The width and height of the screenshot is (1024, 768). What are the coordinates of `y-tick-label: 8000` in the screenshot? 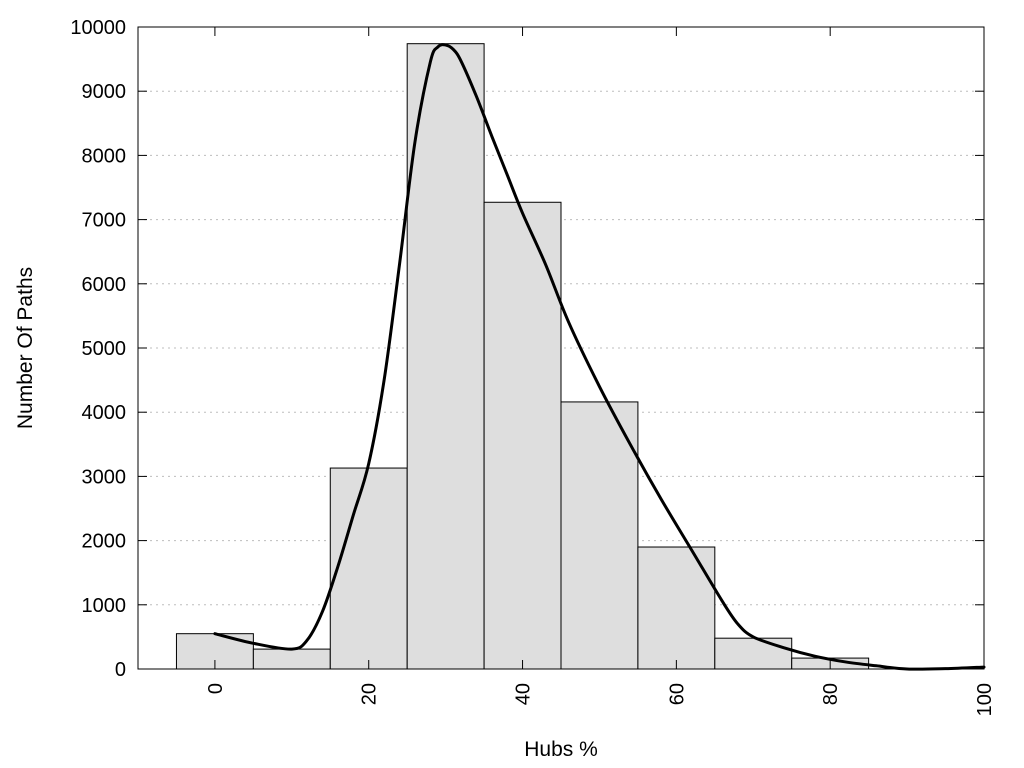 It's located at (104, 156).